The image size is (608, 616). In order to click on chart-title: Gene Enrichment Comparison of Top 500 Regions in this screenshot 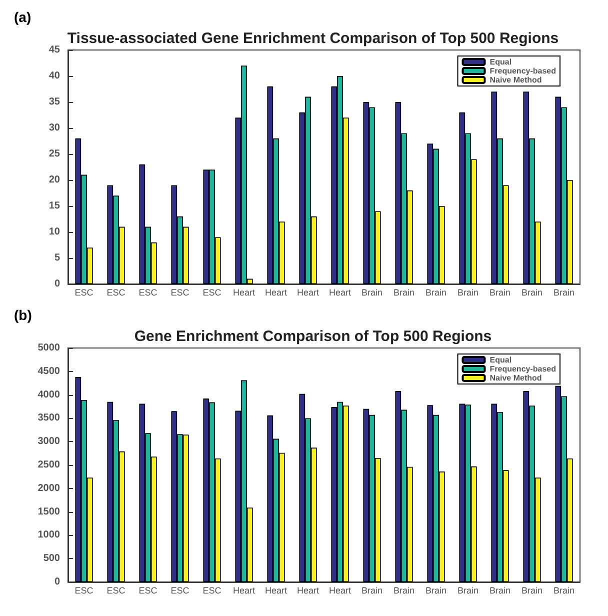, I will do `click(313, 336)`.